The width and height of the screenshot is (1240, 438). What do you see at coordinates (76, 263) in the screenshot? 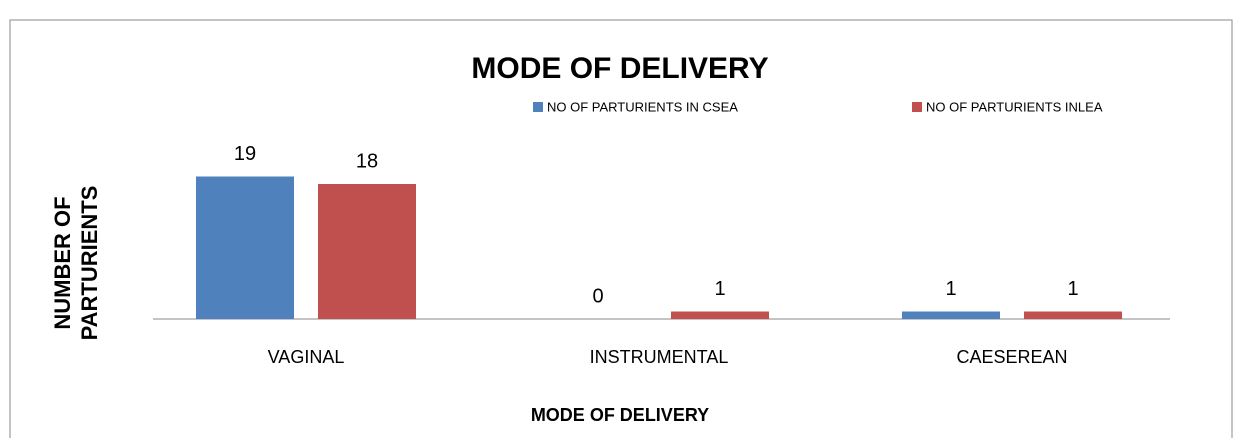
I see `y-axis-label: NUMBER OF PARTURIENTS` at bounding box center [76, 263].